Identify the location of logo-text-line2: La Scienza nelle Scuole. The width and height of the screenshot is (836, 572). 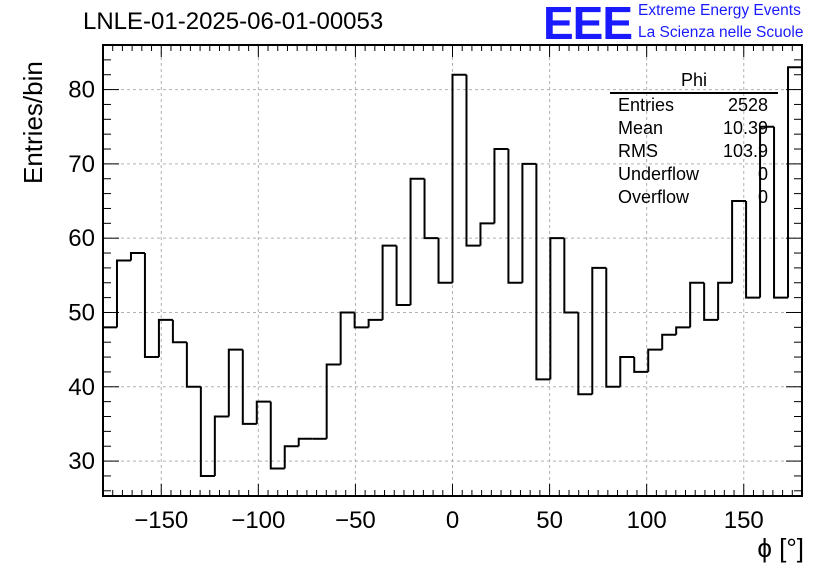
(721, 32).